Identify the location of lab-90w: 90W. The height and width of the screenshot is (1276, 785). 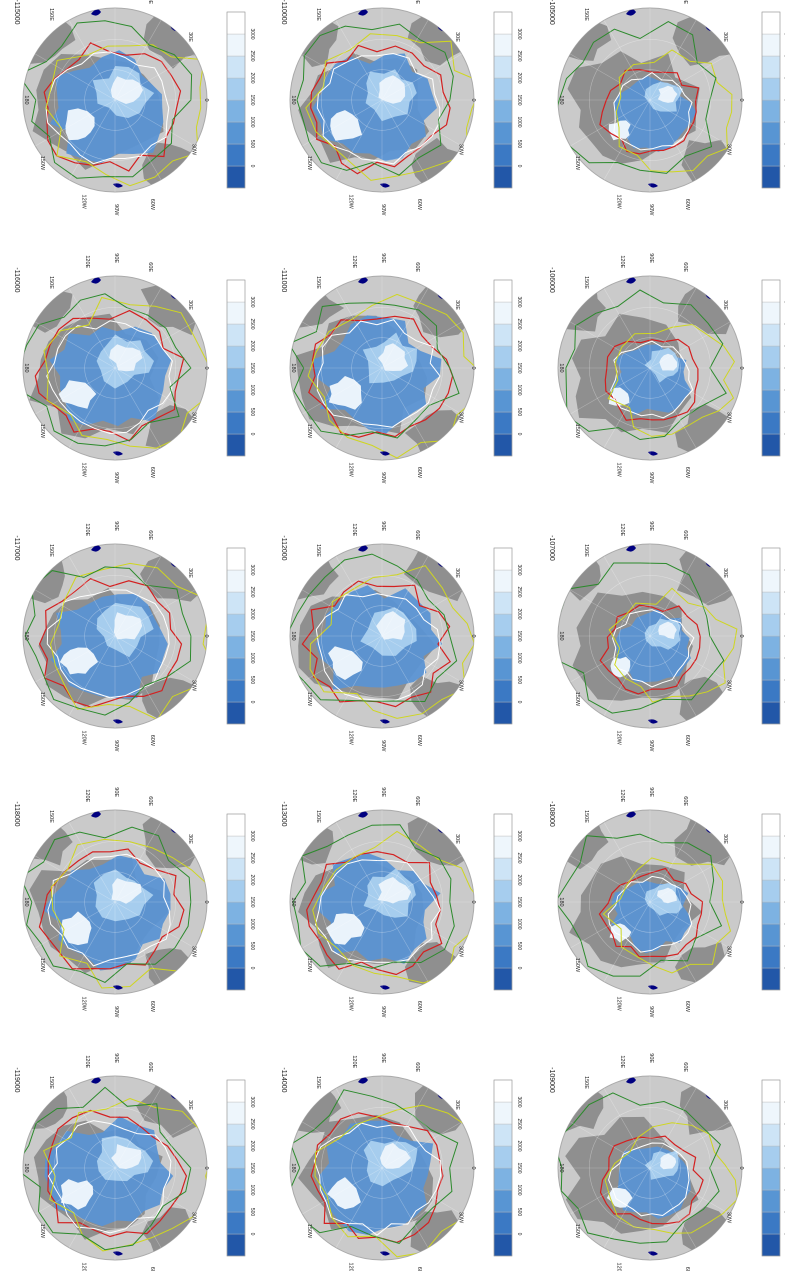
(651, 210).